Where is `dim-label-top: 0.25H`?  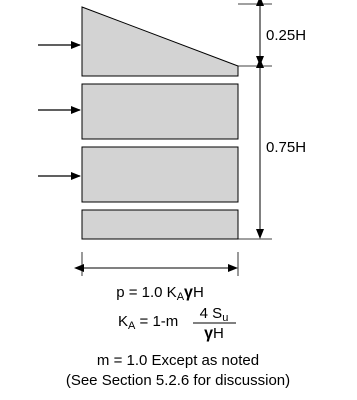 dim-label-top: 0.25H is located at coordinates (286, 35).